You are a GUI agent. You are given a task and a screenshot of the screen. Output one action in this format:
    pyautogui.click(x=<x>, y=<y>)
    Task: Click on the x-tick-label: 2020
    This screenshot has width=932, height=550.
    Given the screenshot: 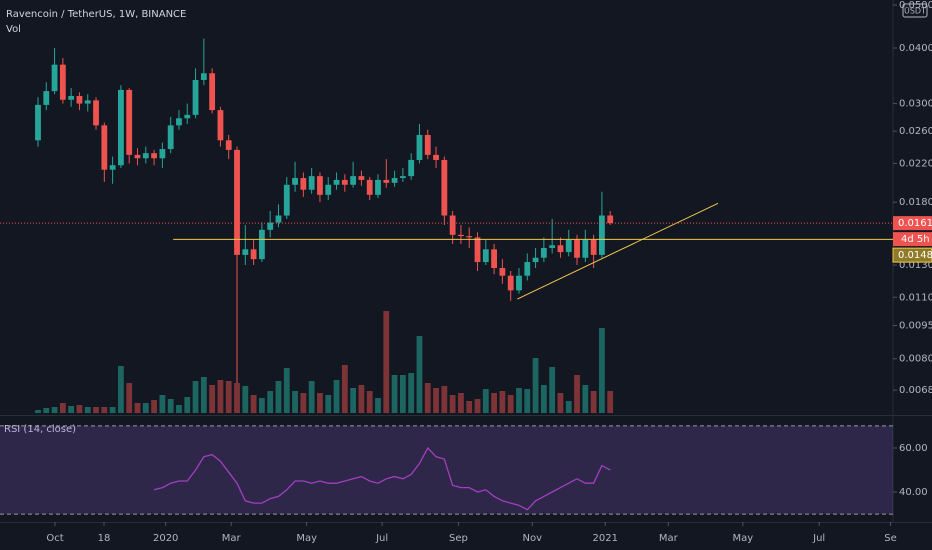 What is the action you would take?
    pyautogui.click(x=165, y=538)
    